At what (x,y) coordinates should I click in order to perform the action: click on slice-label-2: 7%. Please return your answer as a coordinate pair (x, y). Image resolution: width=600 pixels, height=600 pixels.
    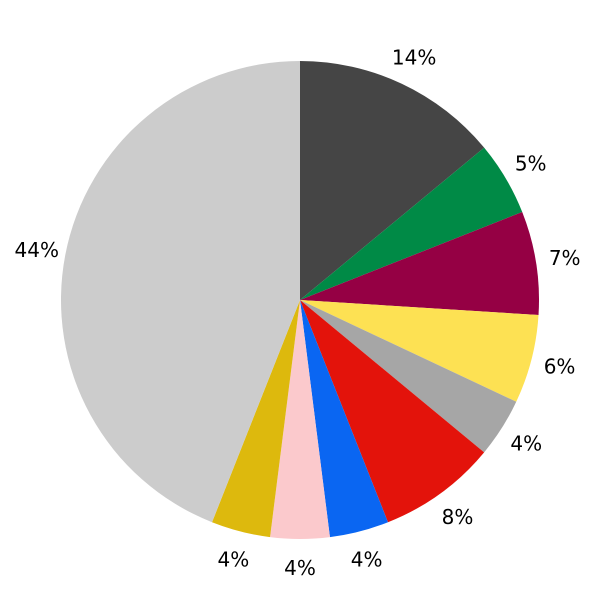
    Looking at the image, I should click on (565, 258).